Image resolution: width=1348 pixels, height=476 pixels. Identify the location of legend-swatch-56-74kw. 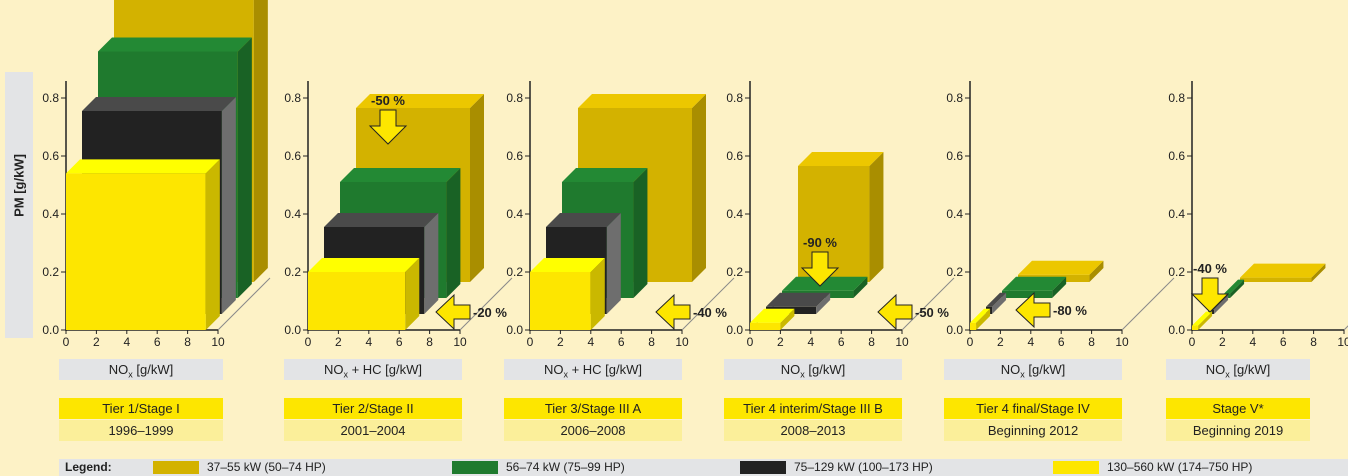
(475, 467).